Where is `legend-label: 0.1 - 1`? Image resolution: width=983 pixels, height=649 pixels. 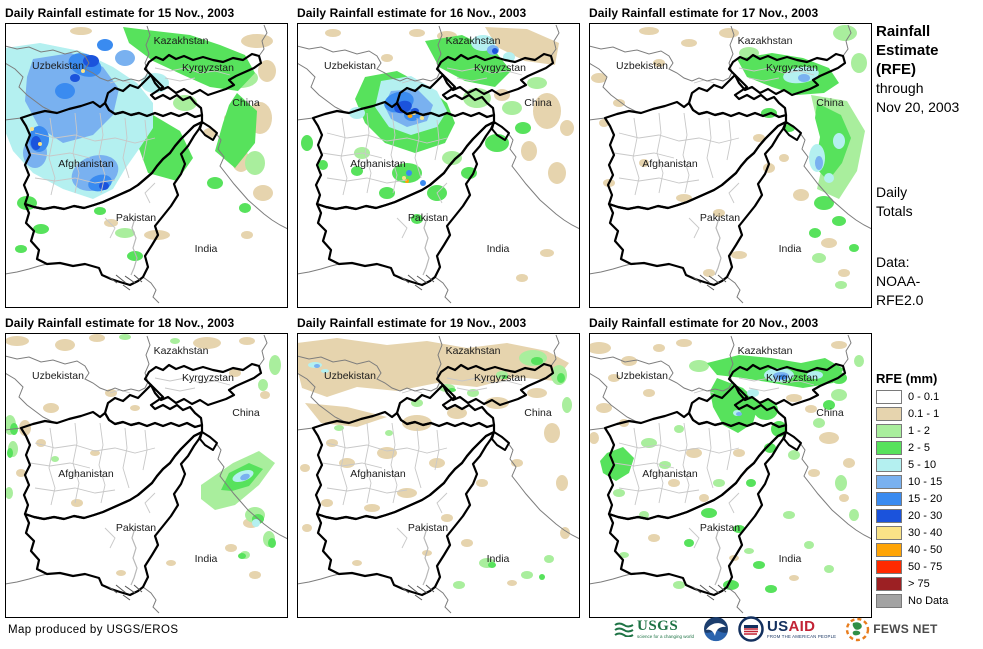
legend-label: 0.1 - 1 is located at coordinates (924, 414).